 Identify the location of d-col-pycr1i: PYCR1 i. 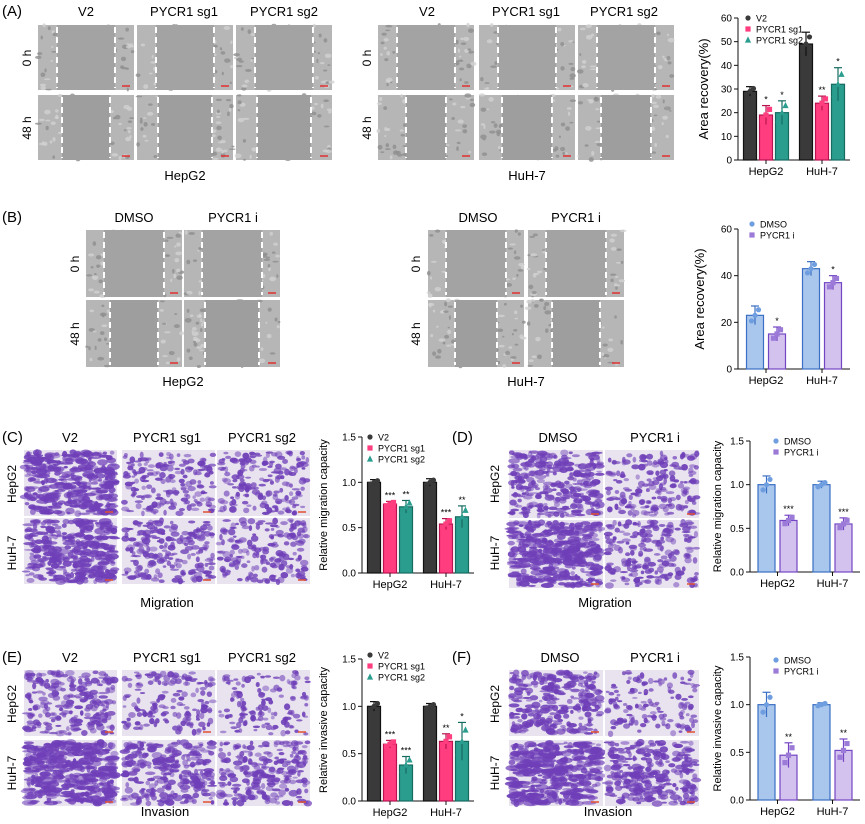
(655, 437).